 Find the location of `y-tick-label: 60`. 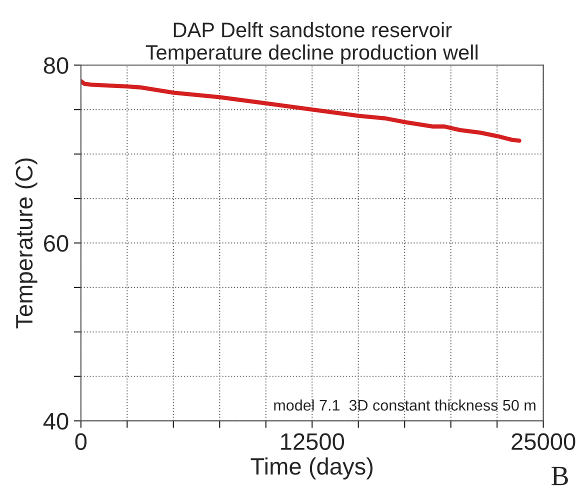

y-tick-label: 60 is located at coordinates (56, 243).